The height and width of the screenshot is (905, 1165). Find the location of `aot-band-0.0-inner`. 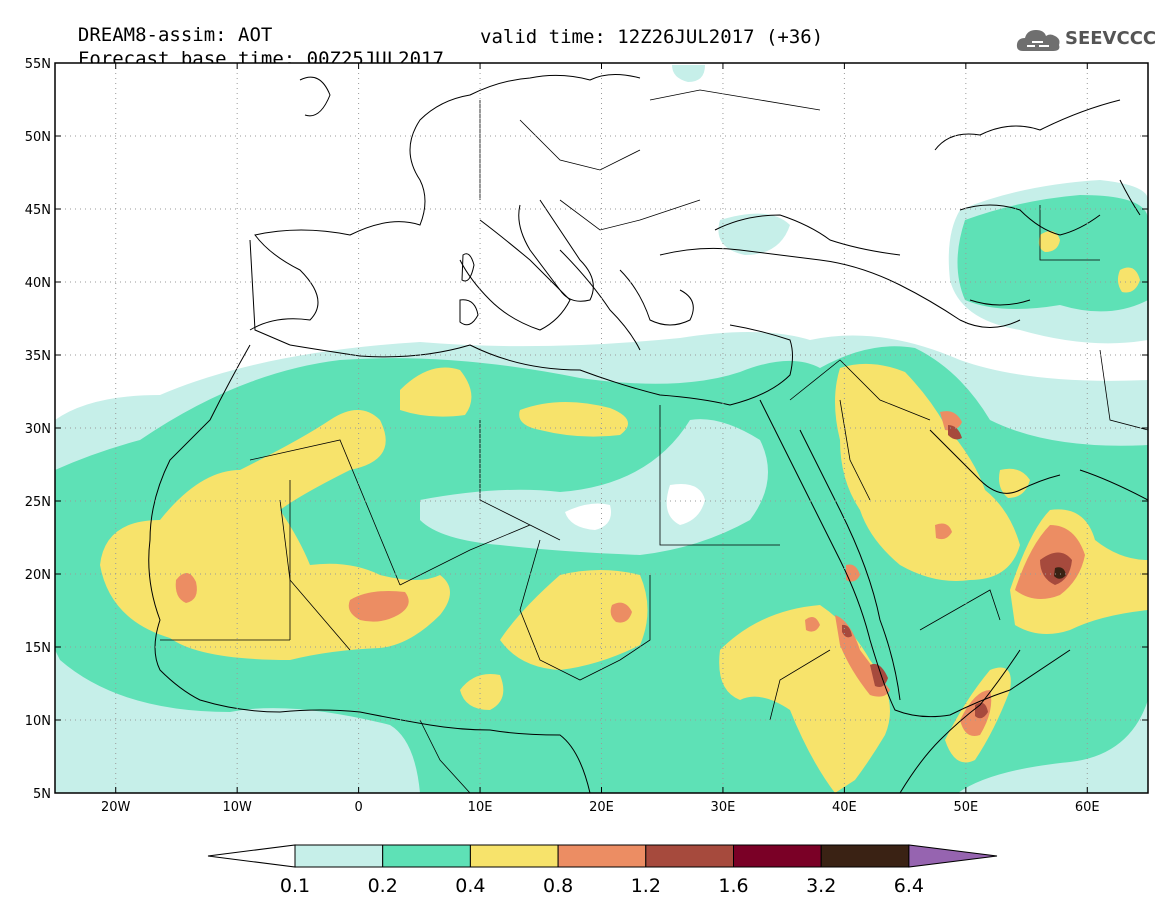

aot-band-0.0-inner is located at coordinates (635, 507).